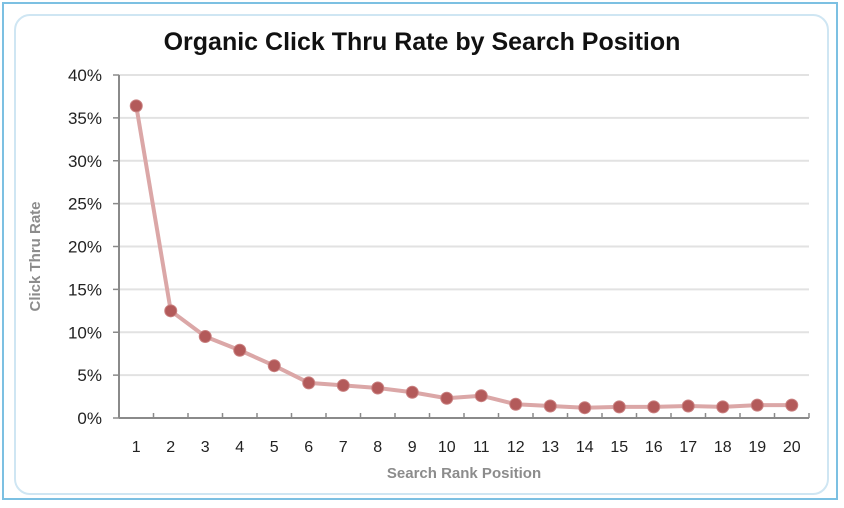  Describe the element at coordinates (792, 447) in the screenshot. I see `x-tick-label: 20` at that location.